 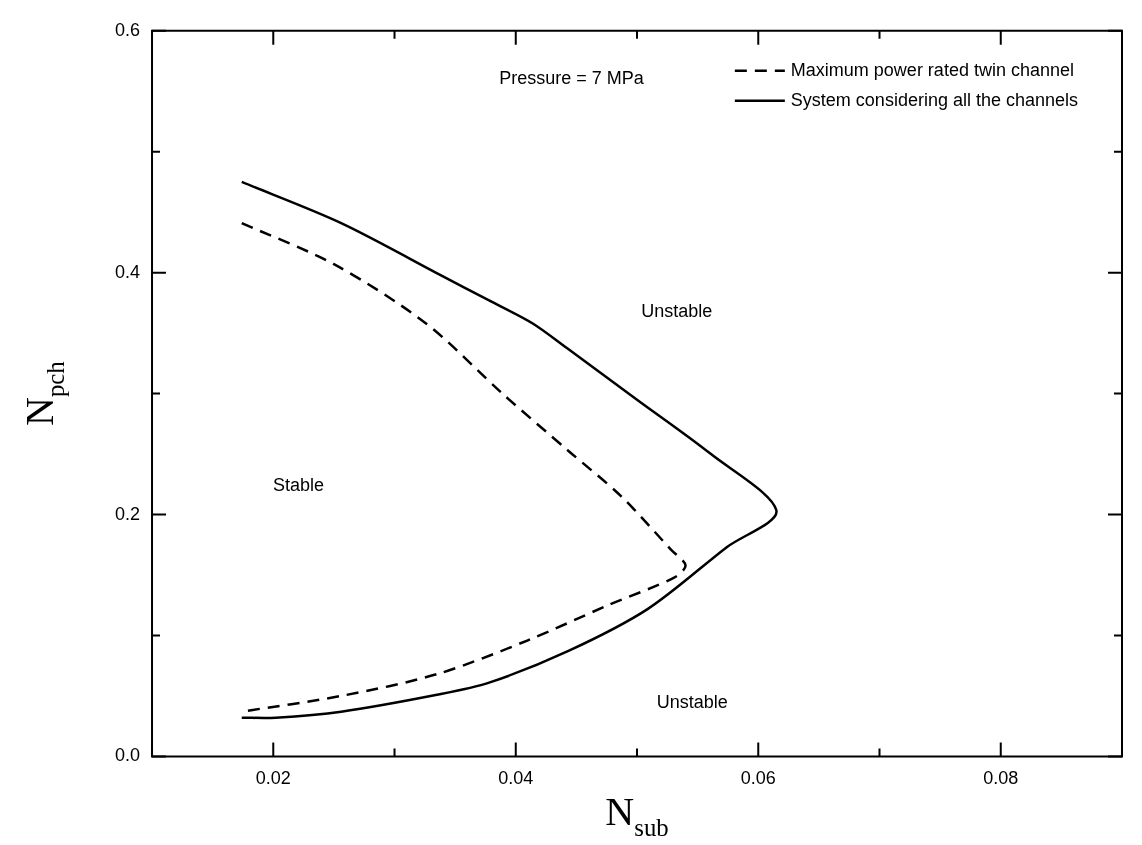 I want to click on x-tick-label: 0.04, so click(x=516, y=778).